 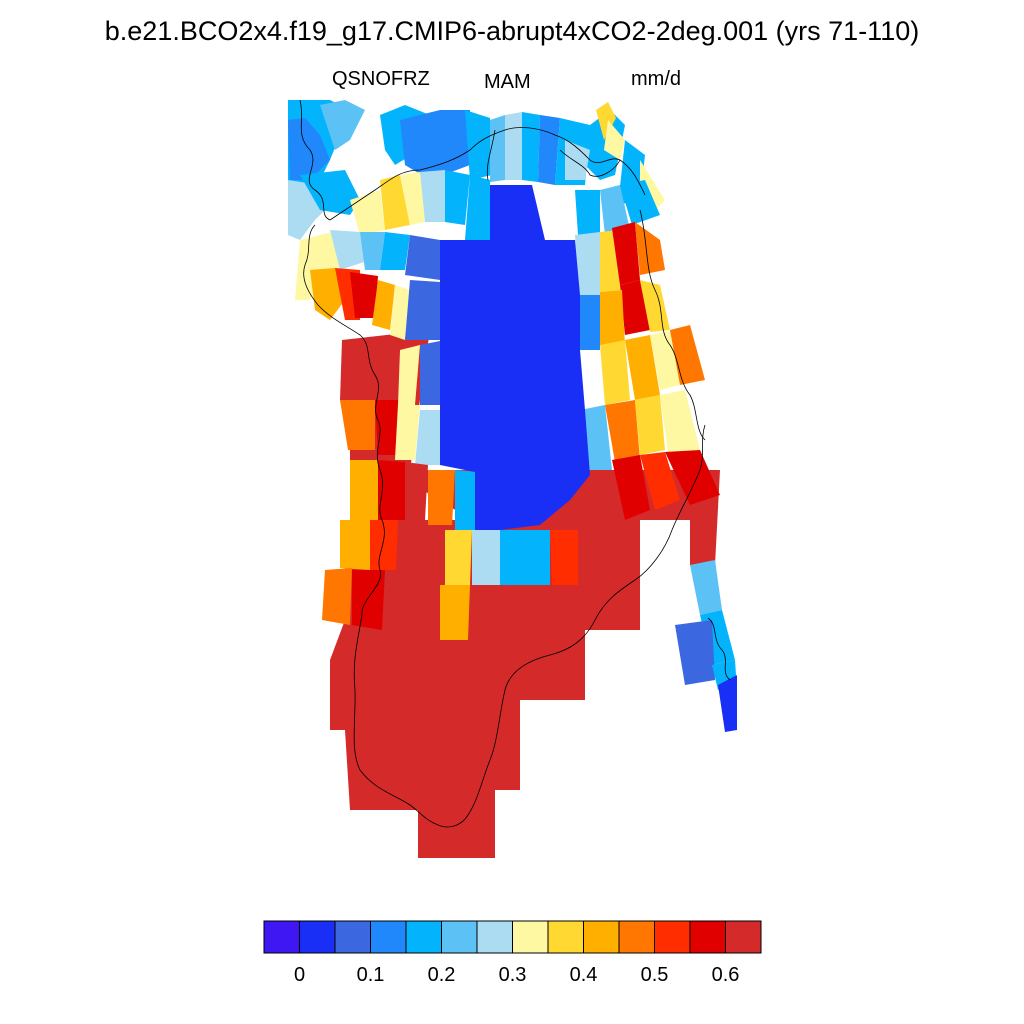 I want to click on colorbar, so click(x=512, y=937).